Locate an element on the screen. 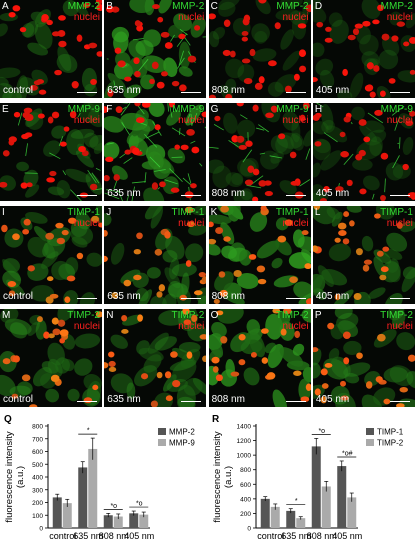 The width and height of the screenshot is (415, 550). y-tick-label: 100 is located at coordinates (37, 516).